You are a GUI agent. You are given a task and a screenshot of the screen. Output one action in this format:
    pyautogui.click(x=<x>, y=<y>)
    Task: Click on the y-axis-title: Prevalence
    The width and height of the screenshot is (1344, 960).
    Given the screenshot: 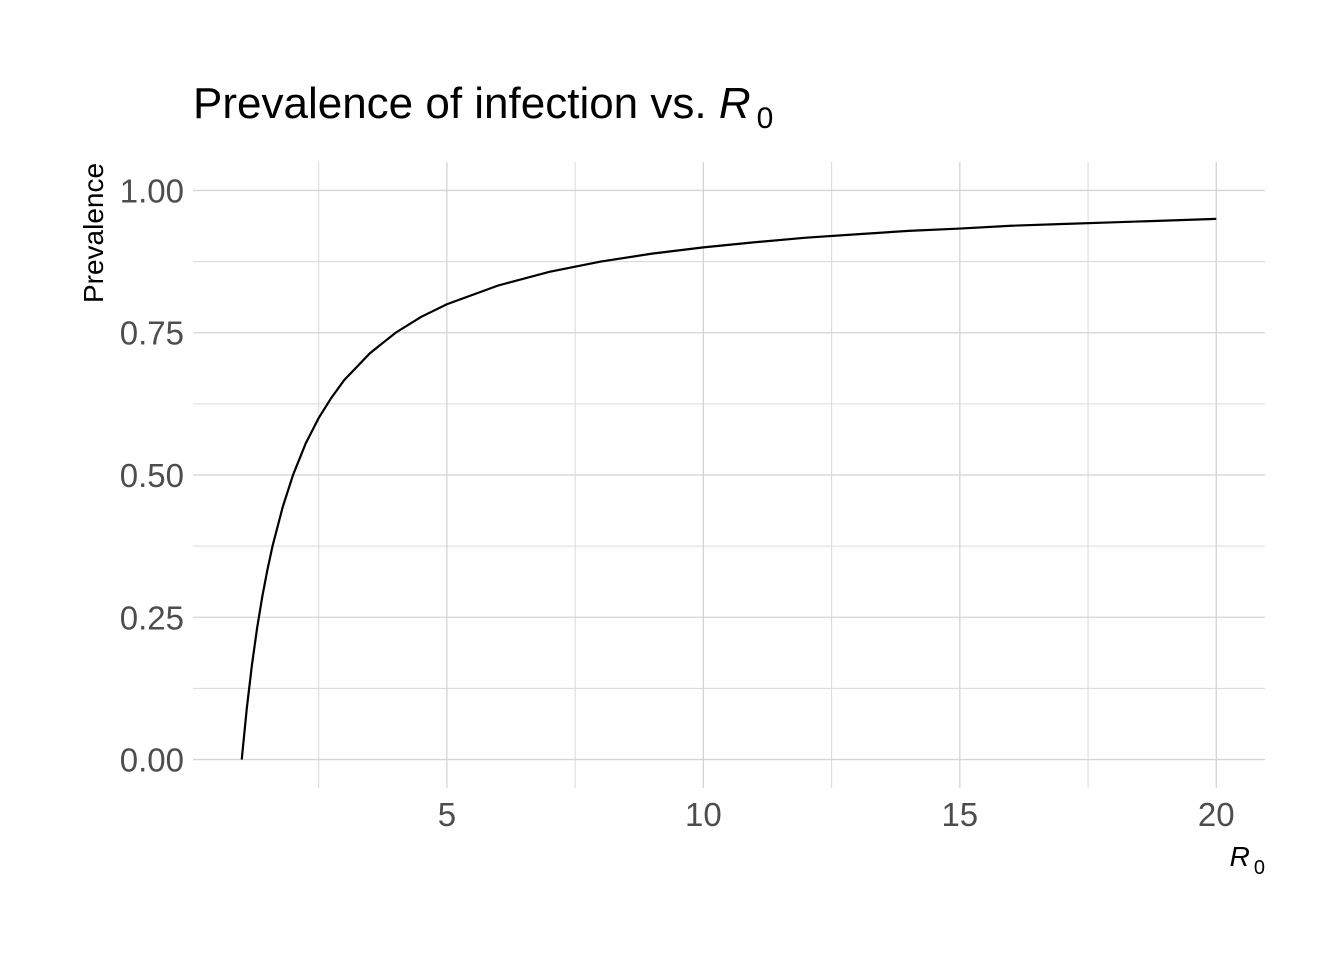 What is the action you would take?
    pyautogui.click(x=93, y=233)
    